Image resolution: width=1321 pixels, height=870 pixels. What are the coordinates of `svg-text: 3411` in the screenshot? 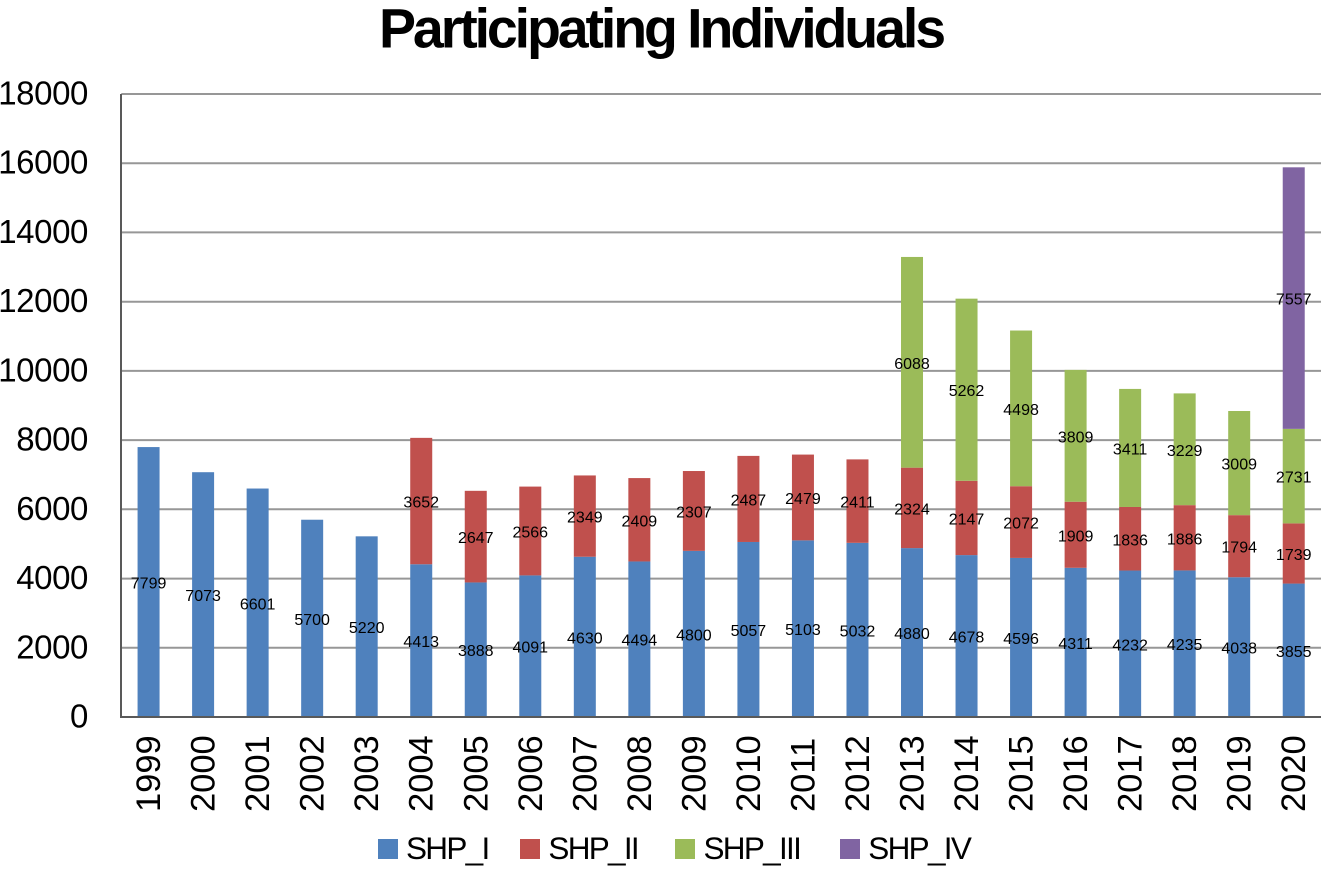 It's located at (1130, 449).